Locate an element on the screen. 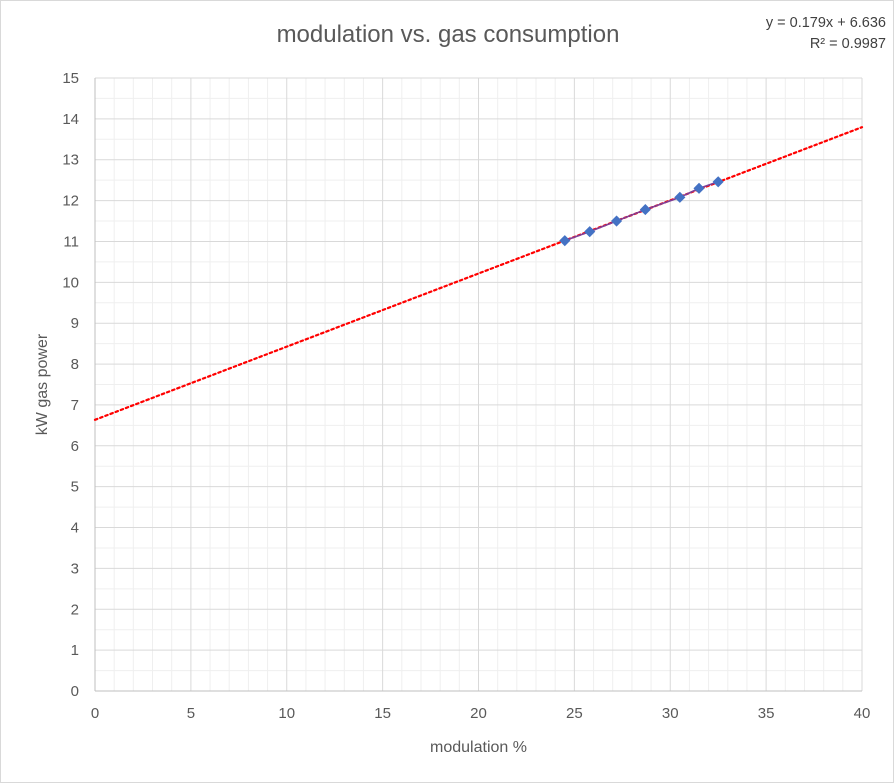 This screenshot has height=784, width=894. y-tick-label: 15 is located at coordinates (70, 78).